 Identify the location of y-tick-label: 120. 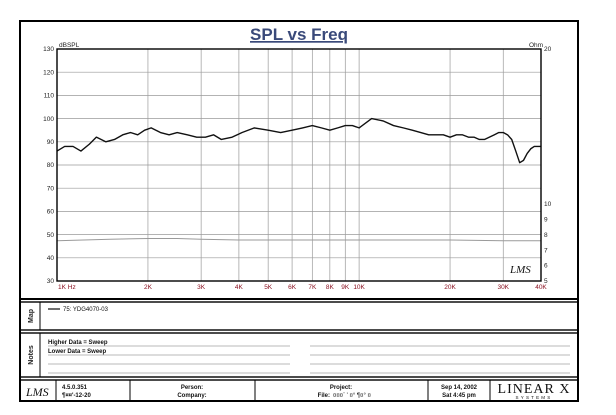
(48, 72).